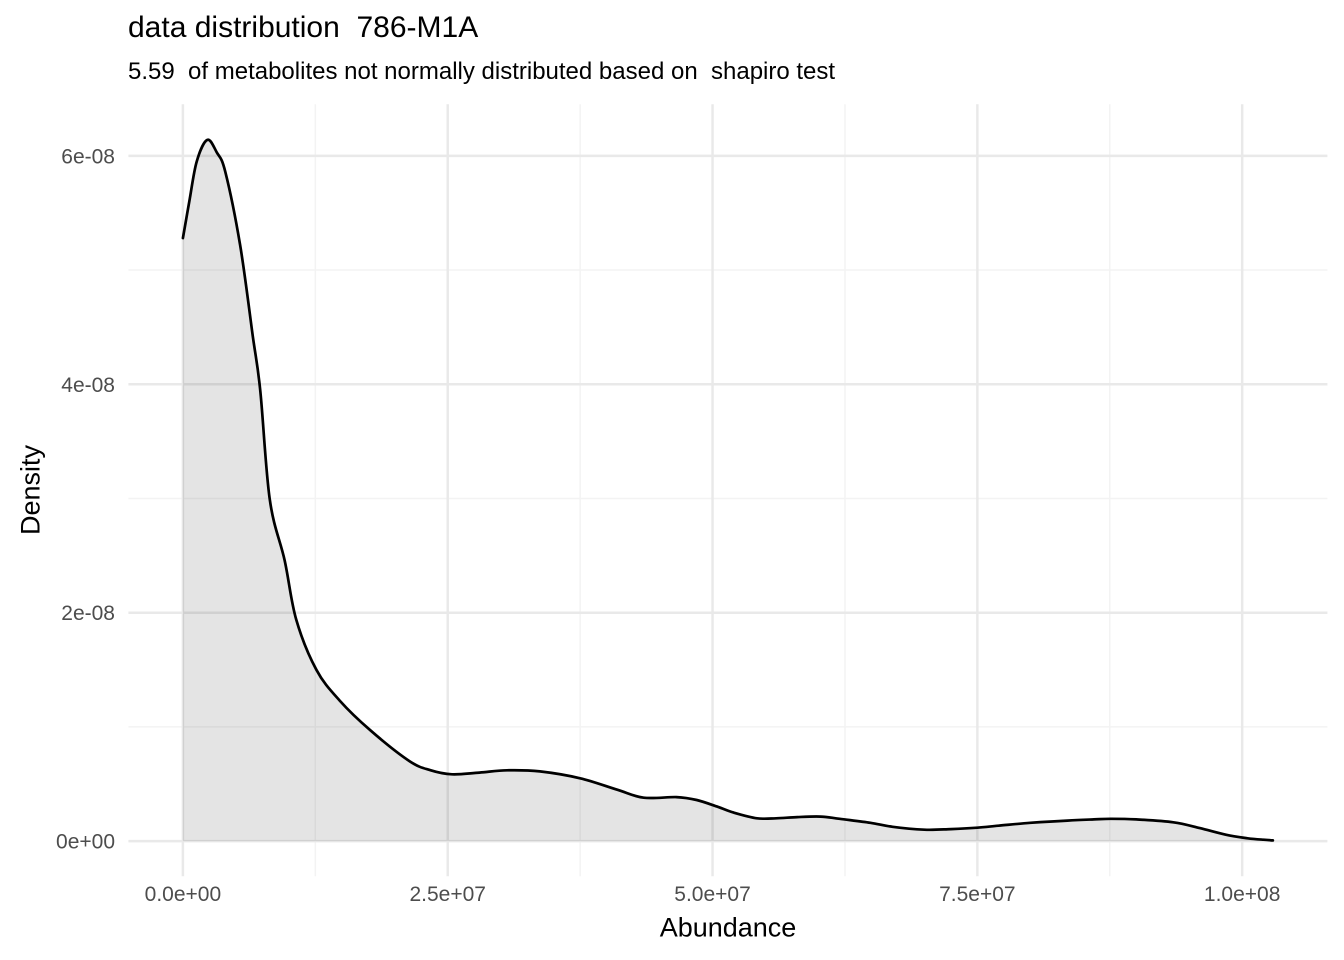  What do you see at coordinates (303, 27) in the screenshot?
I see `plot-title: data distribution 786-M1A` at bounding box center [303, 27].